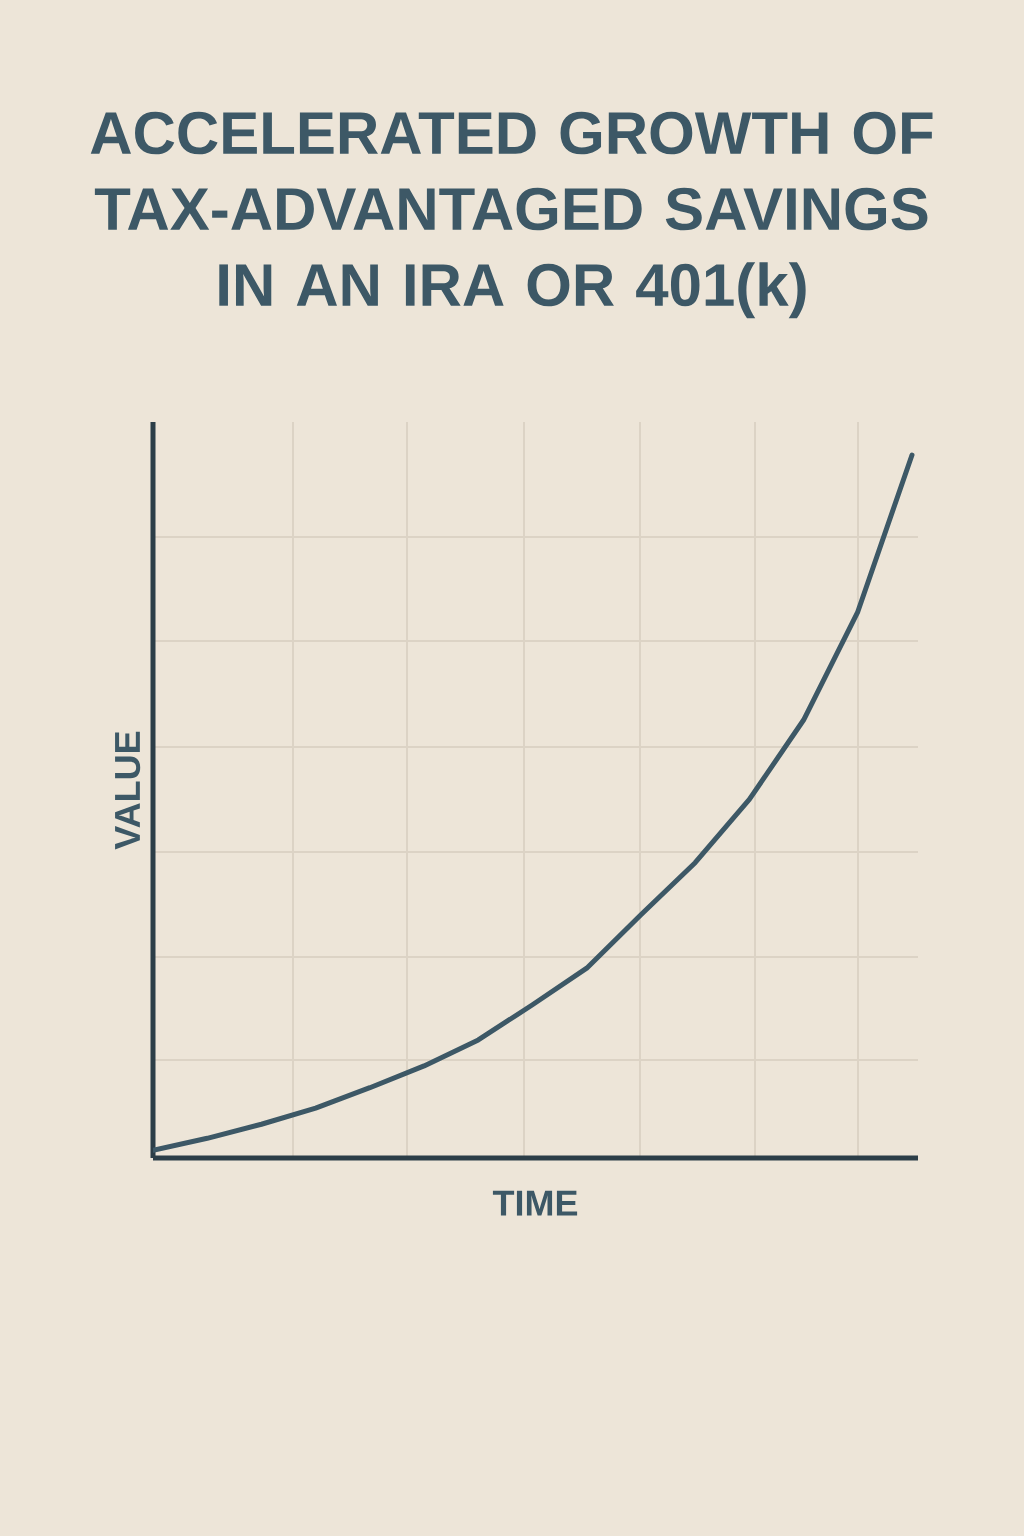  Describe the element at coordinates (511, 215) in the screenshot. I see `chart-title: ACCELERATED GROWTH OF TAX-ADVANTAGED SAVINGS IN AN IRA OR 401(k)` at that location.